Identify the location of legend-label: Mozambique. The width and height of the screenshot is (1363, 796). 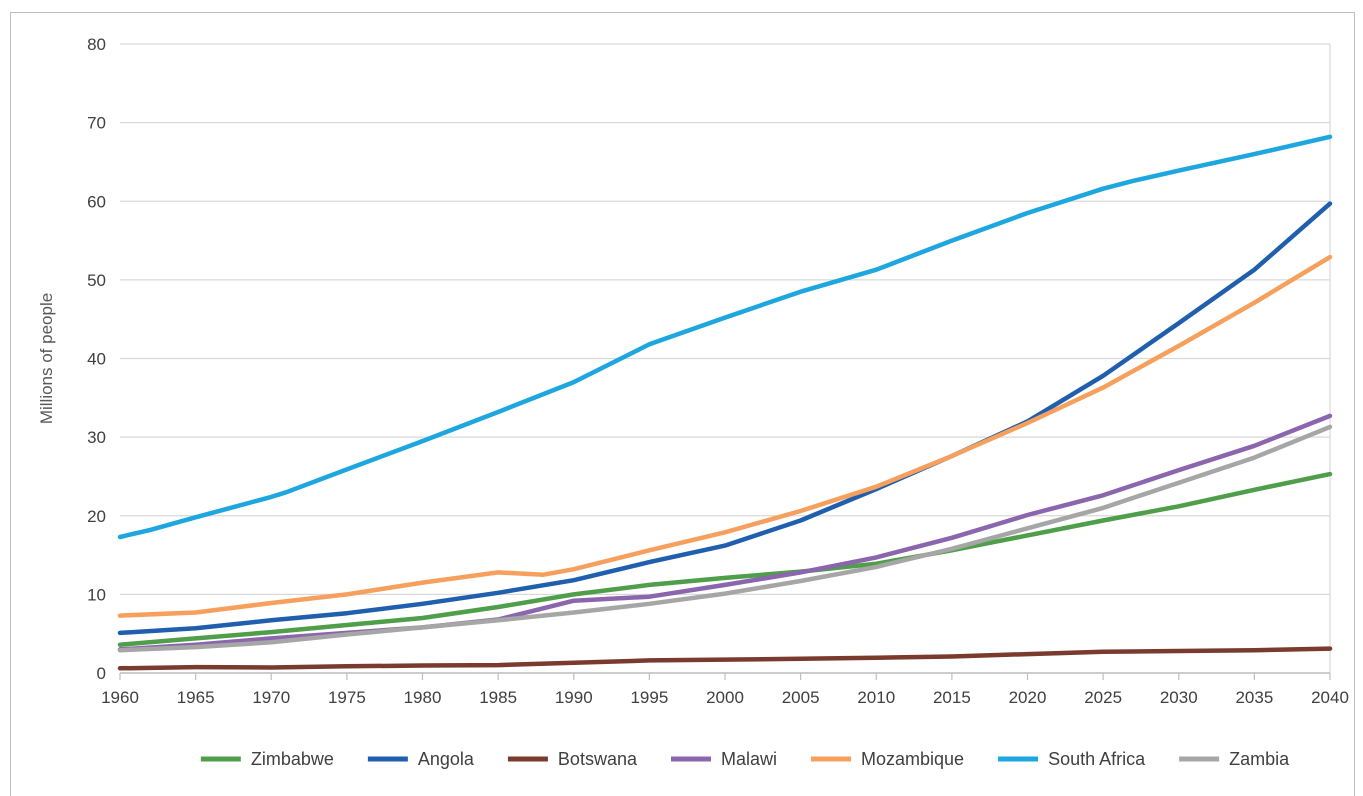
(912, 759).